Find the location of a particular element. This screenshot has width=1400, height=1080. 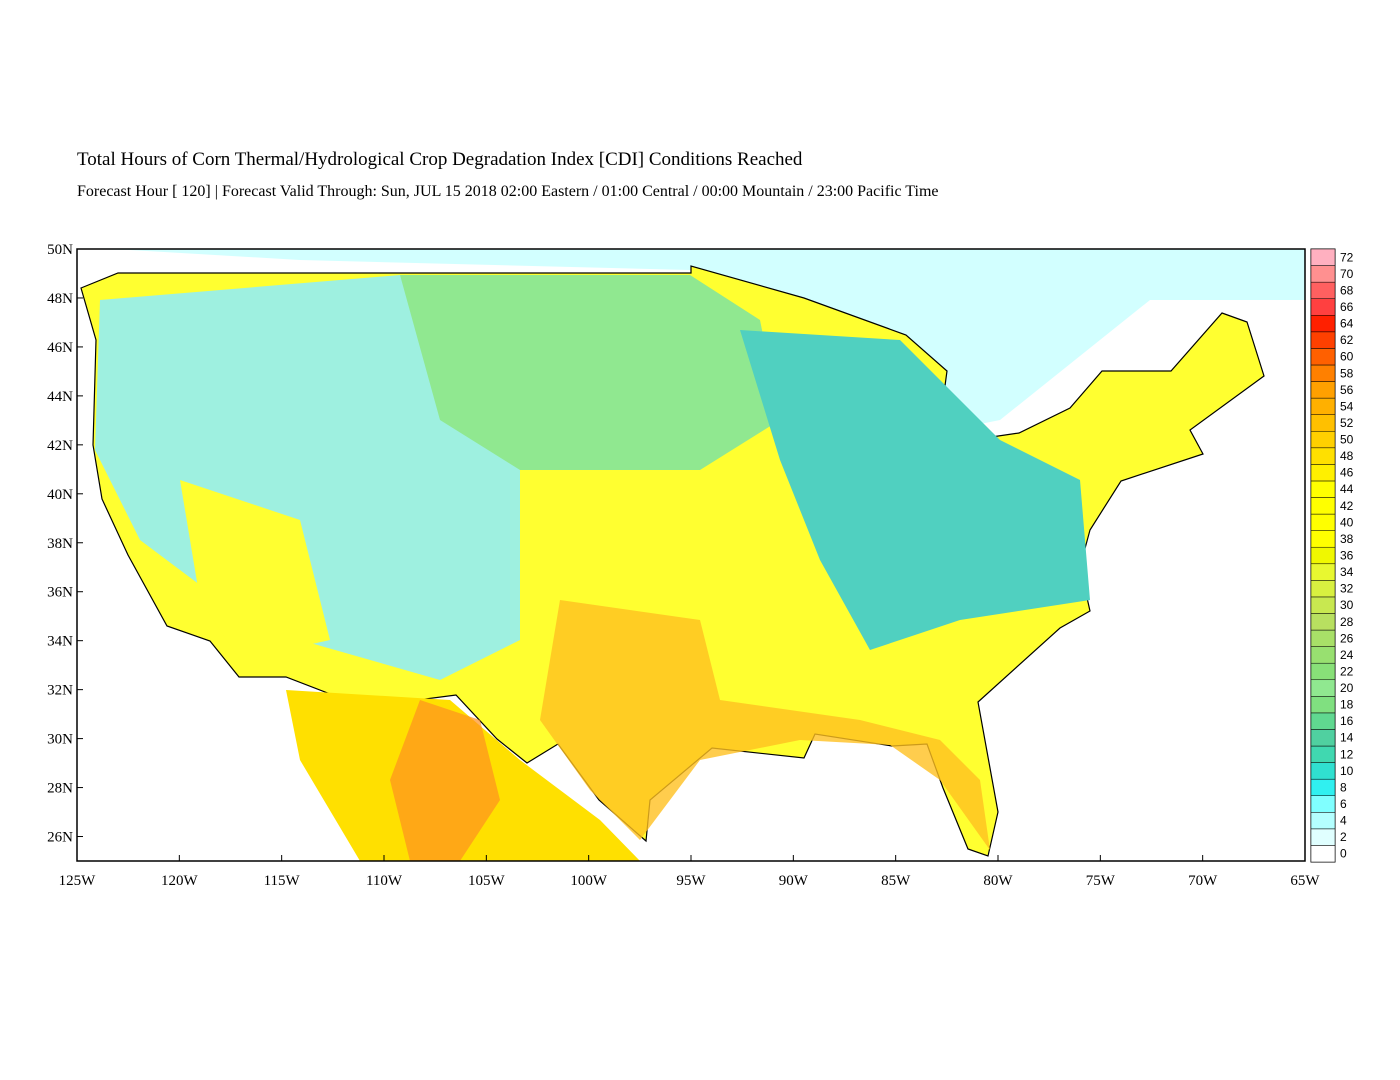

y-tick-label: 30N is located at coordinates (60, 740).